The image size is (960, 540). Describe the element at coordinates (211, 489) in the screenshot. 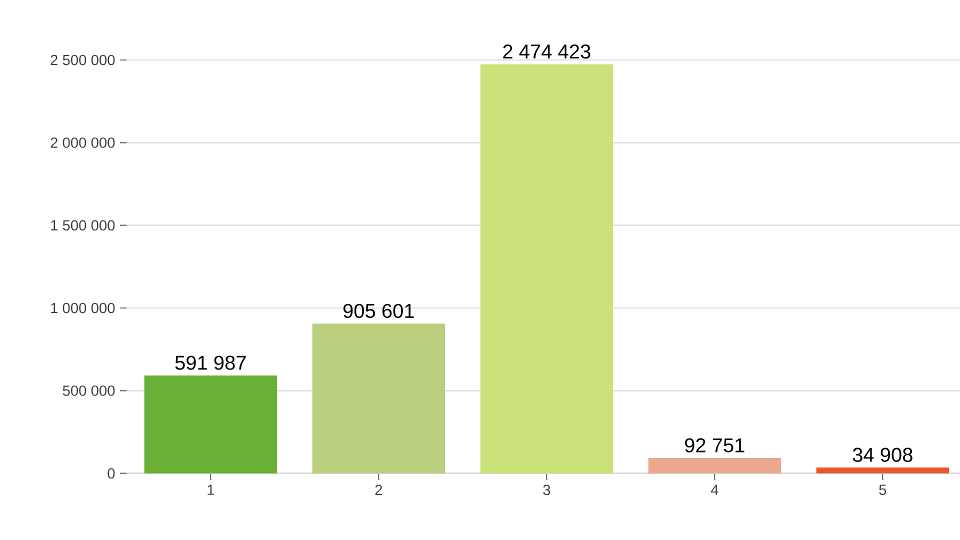

I see `x-tick-label: 1` at that location.